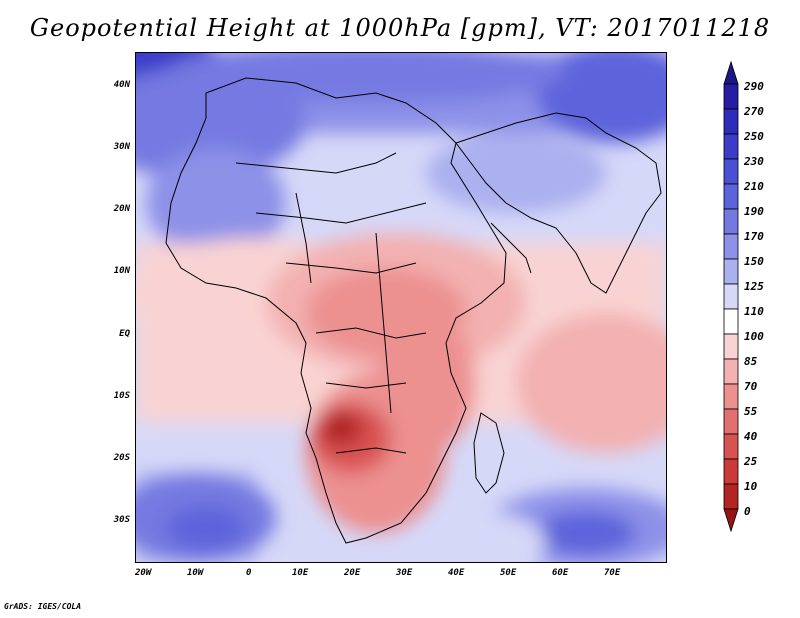 The width and height of the screenshot is (800, 618). What do you see at coordinates (751, 461) in the screenshot?
I see `colorbar-tick-label: 25` at bounding box center [751, 461].